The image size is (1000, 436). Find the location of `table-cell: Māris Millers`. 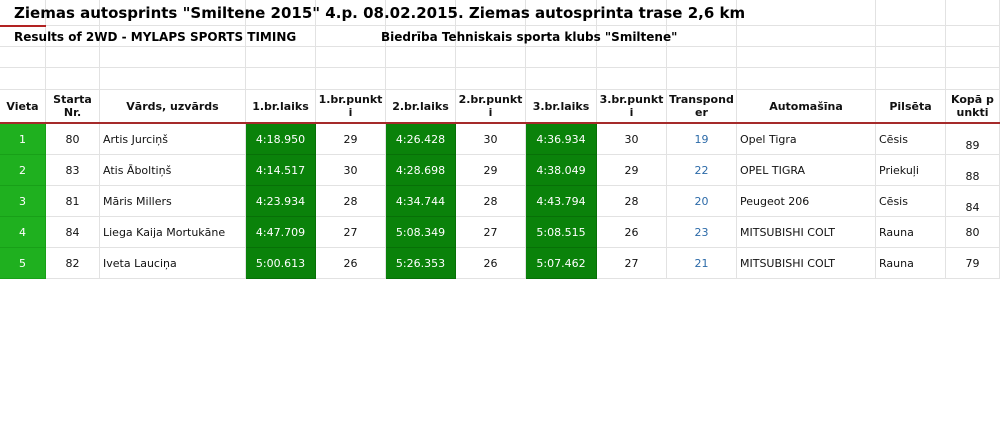

table-cell: Māris Millers is located at coordinates (173, 201).